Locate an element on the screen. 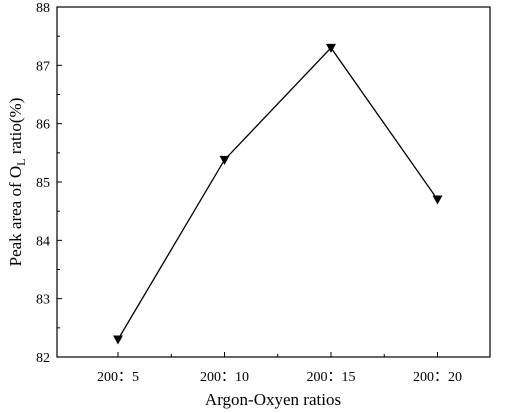  x-tick-label: 200：15 is located at coordinates (331, 377).